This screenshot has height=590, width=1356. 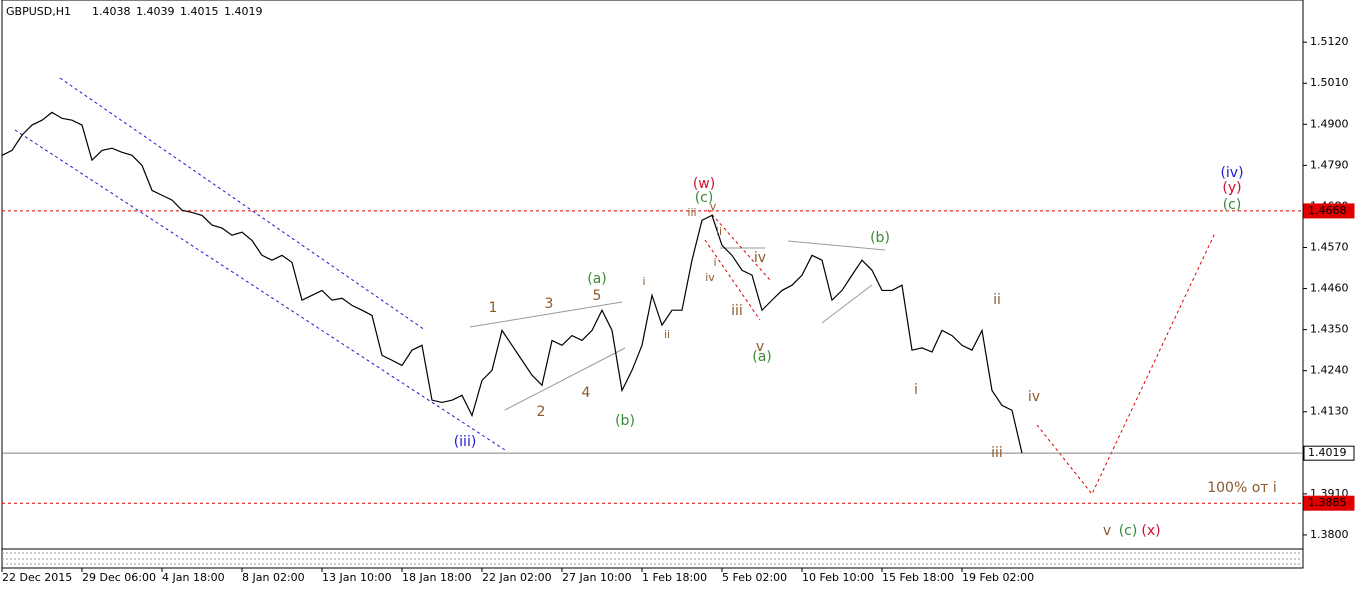 I want to click on wave-label: 3, so click(x=549, y=304).